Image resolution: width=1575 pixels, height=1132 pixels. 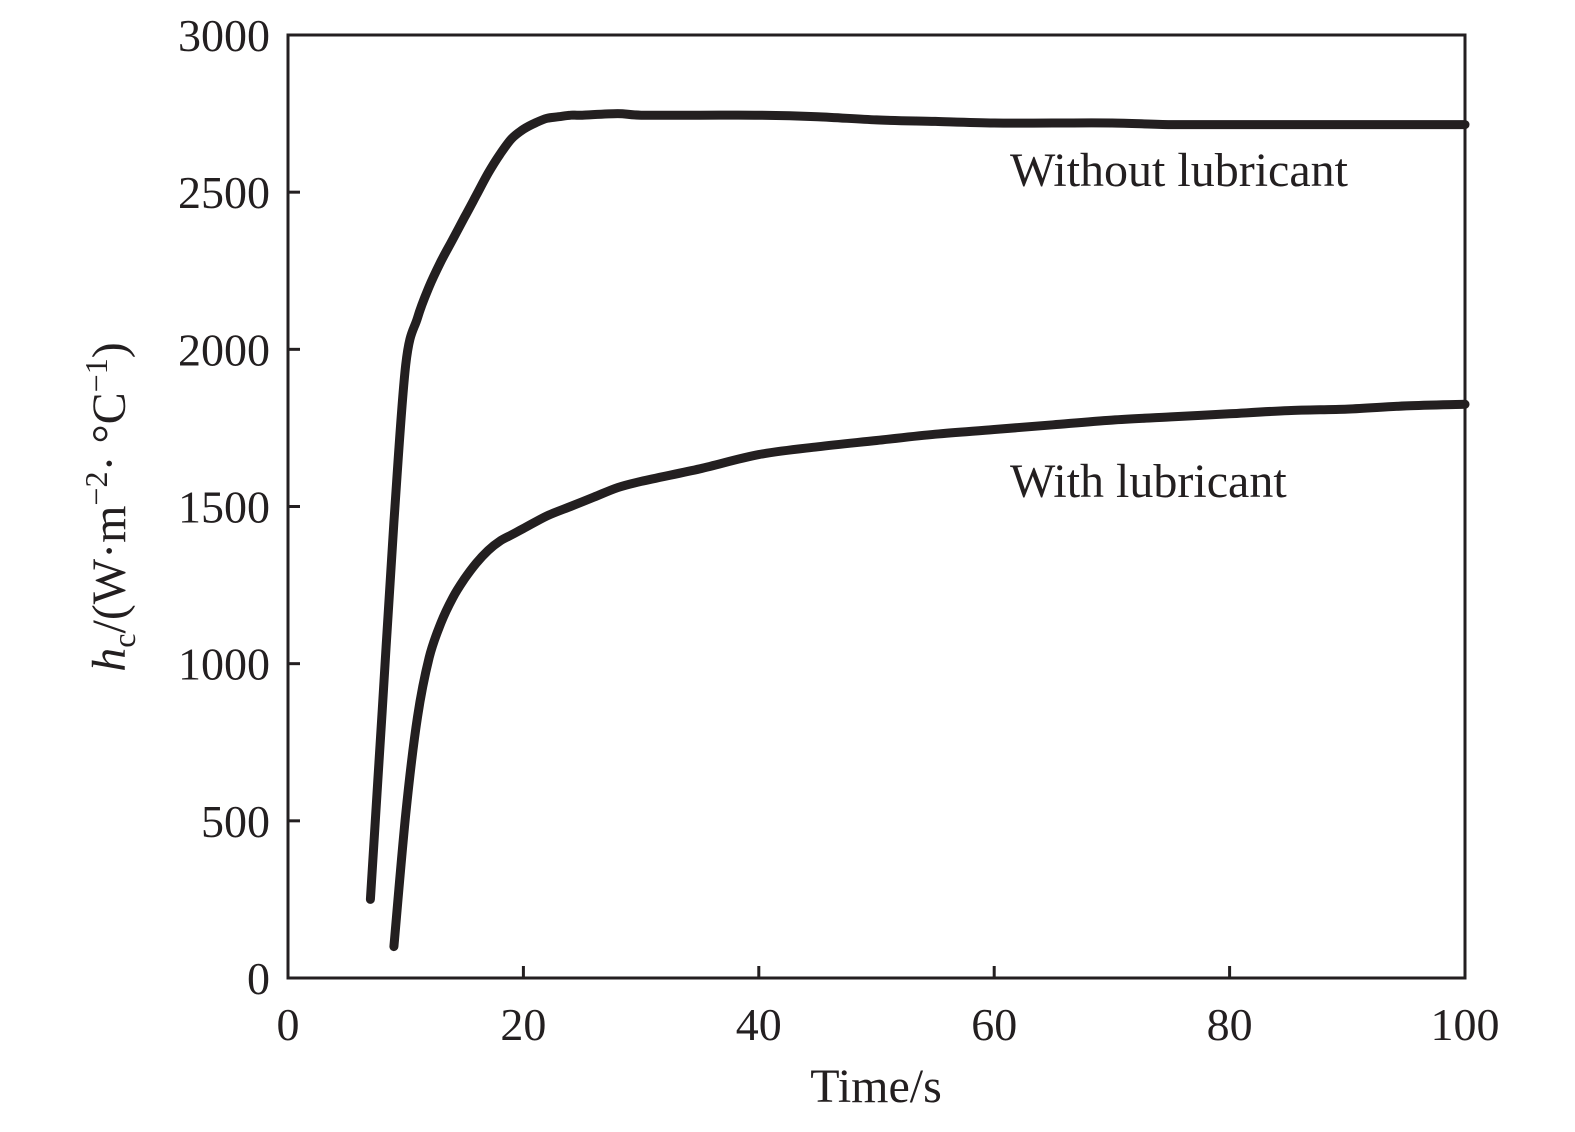 I want to click on y-tick-label: 1500, so click(x=224, y=507).